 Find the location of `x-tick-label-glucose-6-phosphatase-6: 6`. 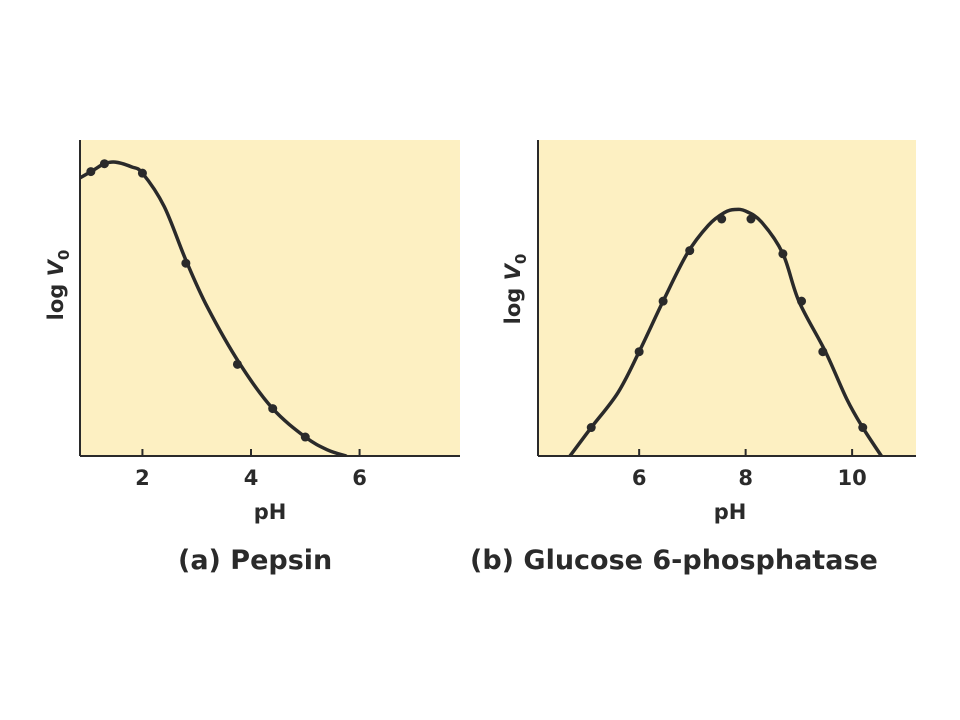

x-tick-label-glucose-6-phosphatase-6: 6 is located at coordinates (639, 478).